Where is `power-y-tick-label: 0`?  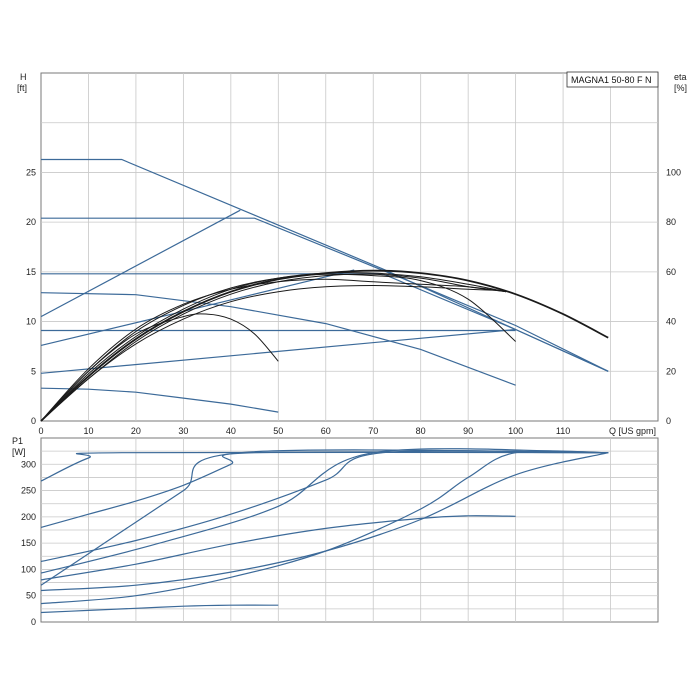 power-y-tick-label: 0 is located at coordinates (33, 622).